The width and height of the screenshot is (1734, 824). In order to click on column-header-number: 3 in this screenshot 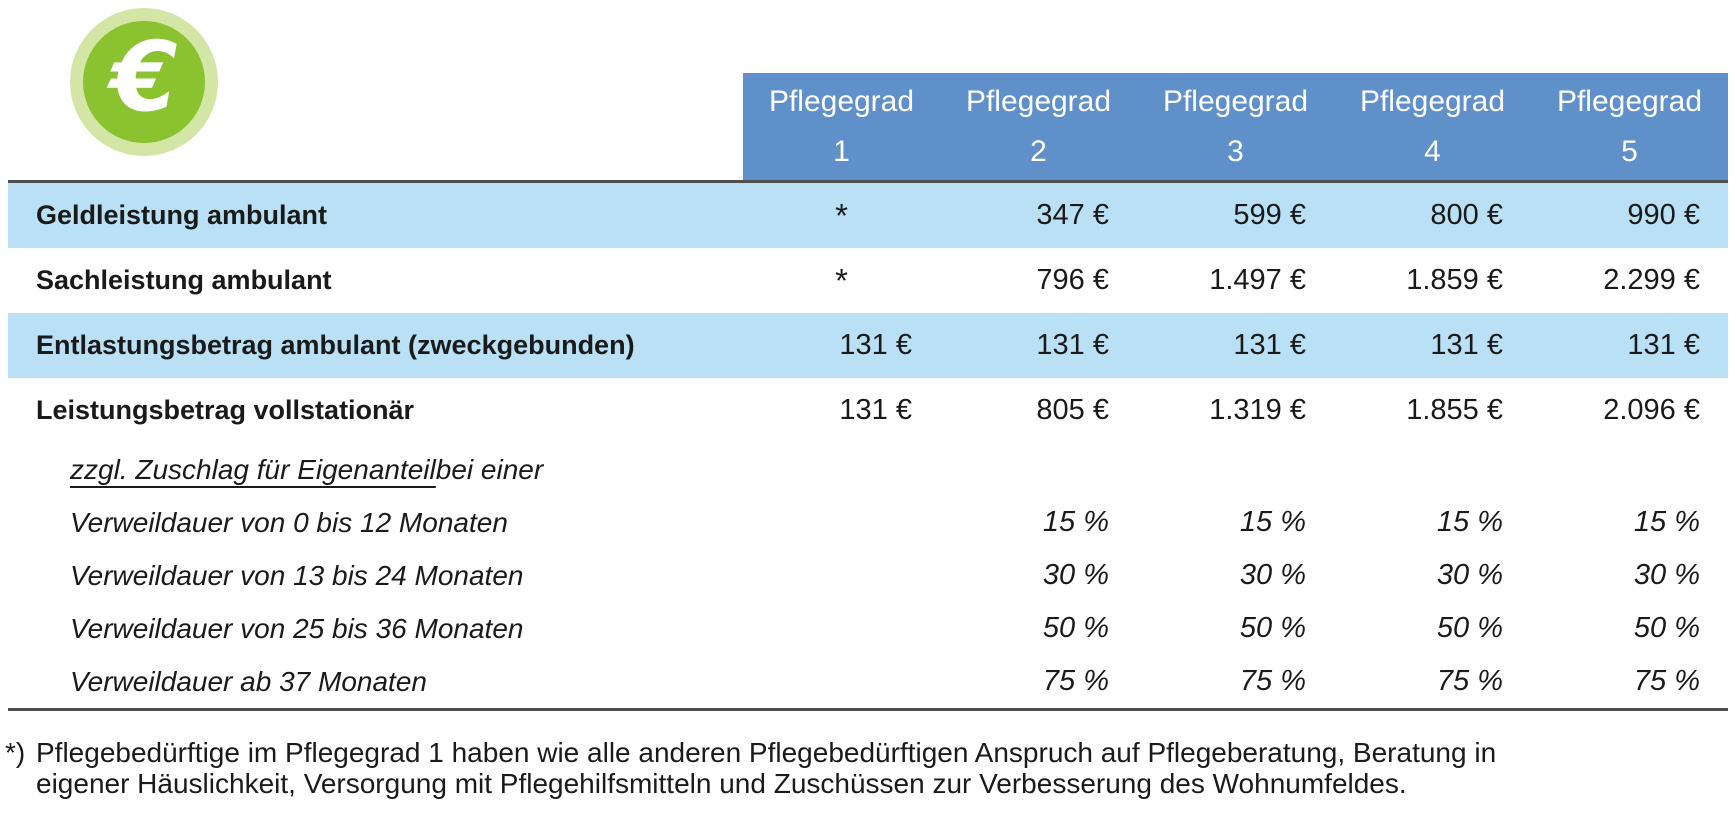, I will do `click(1235, 151)`.